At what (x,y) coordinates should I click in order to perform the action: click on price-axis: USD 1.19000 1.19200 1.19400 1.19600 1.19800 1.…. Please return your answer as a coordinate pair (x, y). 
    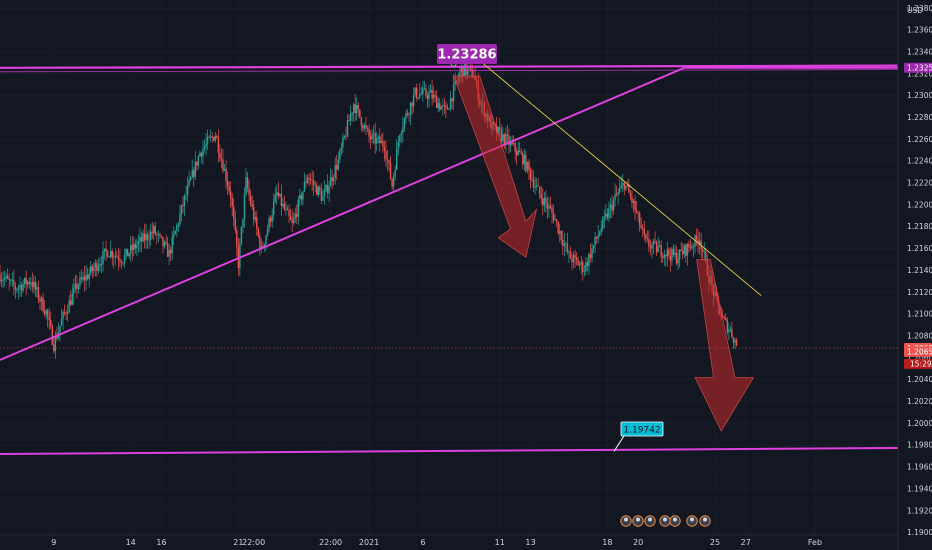
    Looking at the image, I should click on (914, 275).